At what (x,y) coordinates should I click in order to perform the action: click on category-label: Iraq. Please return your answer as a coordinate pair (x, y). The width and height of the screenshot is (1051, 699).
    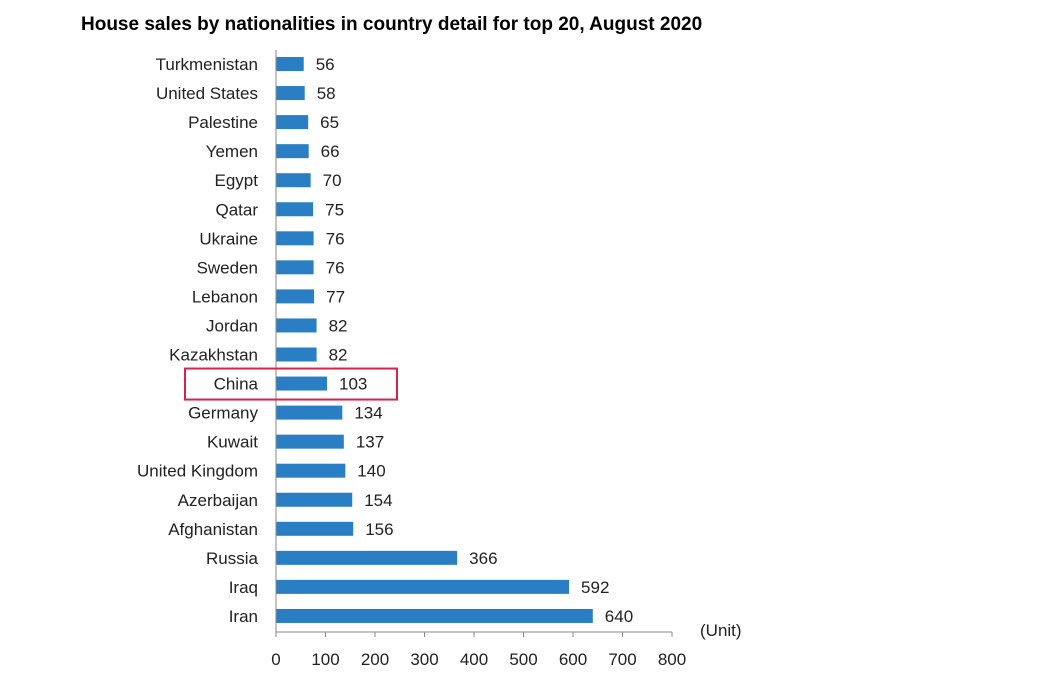
    Looking at the image, I should click on (243, 587).